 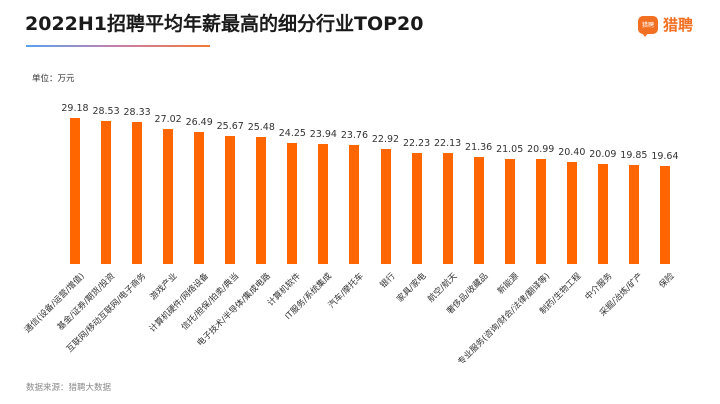 I want to click on bar-value-label: 23.94, so click(x=323, y=135).